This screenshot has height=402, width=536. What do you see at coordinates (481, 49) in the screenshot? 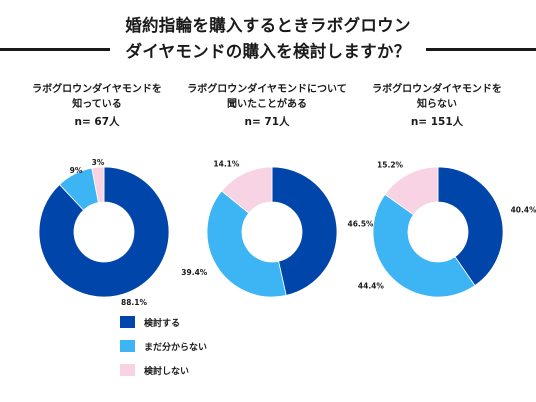
I see `title-rule-right` at bounding box center [481, 49].